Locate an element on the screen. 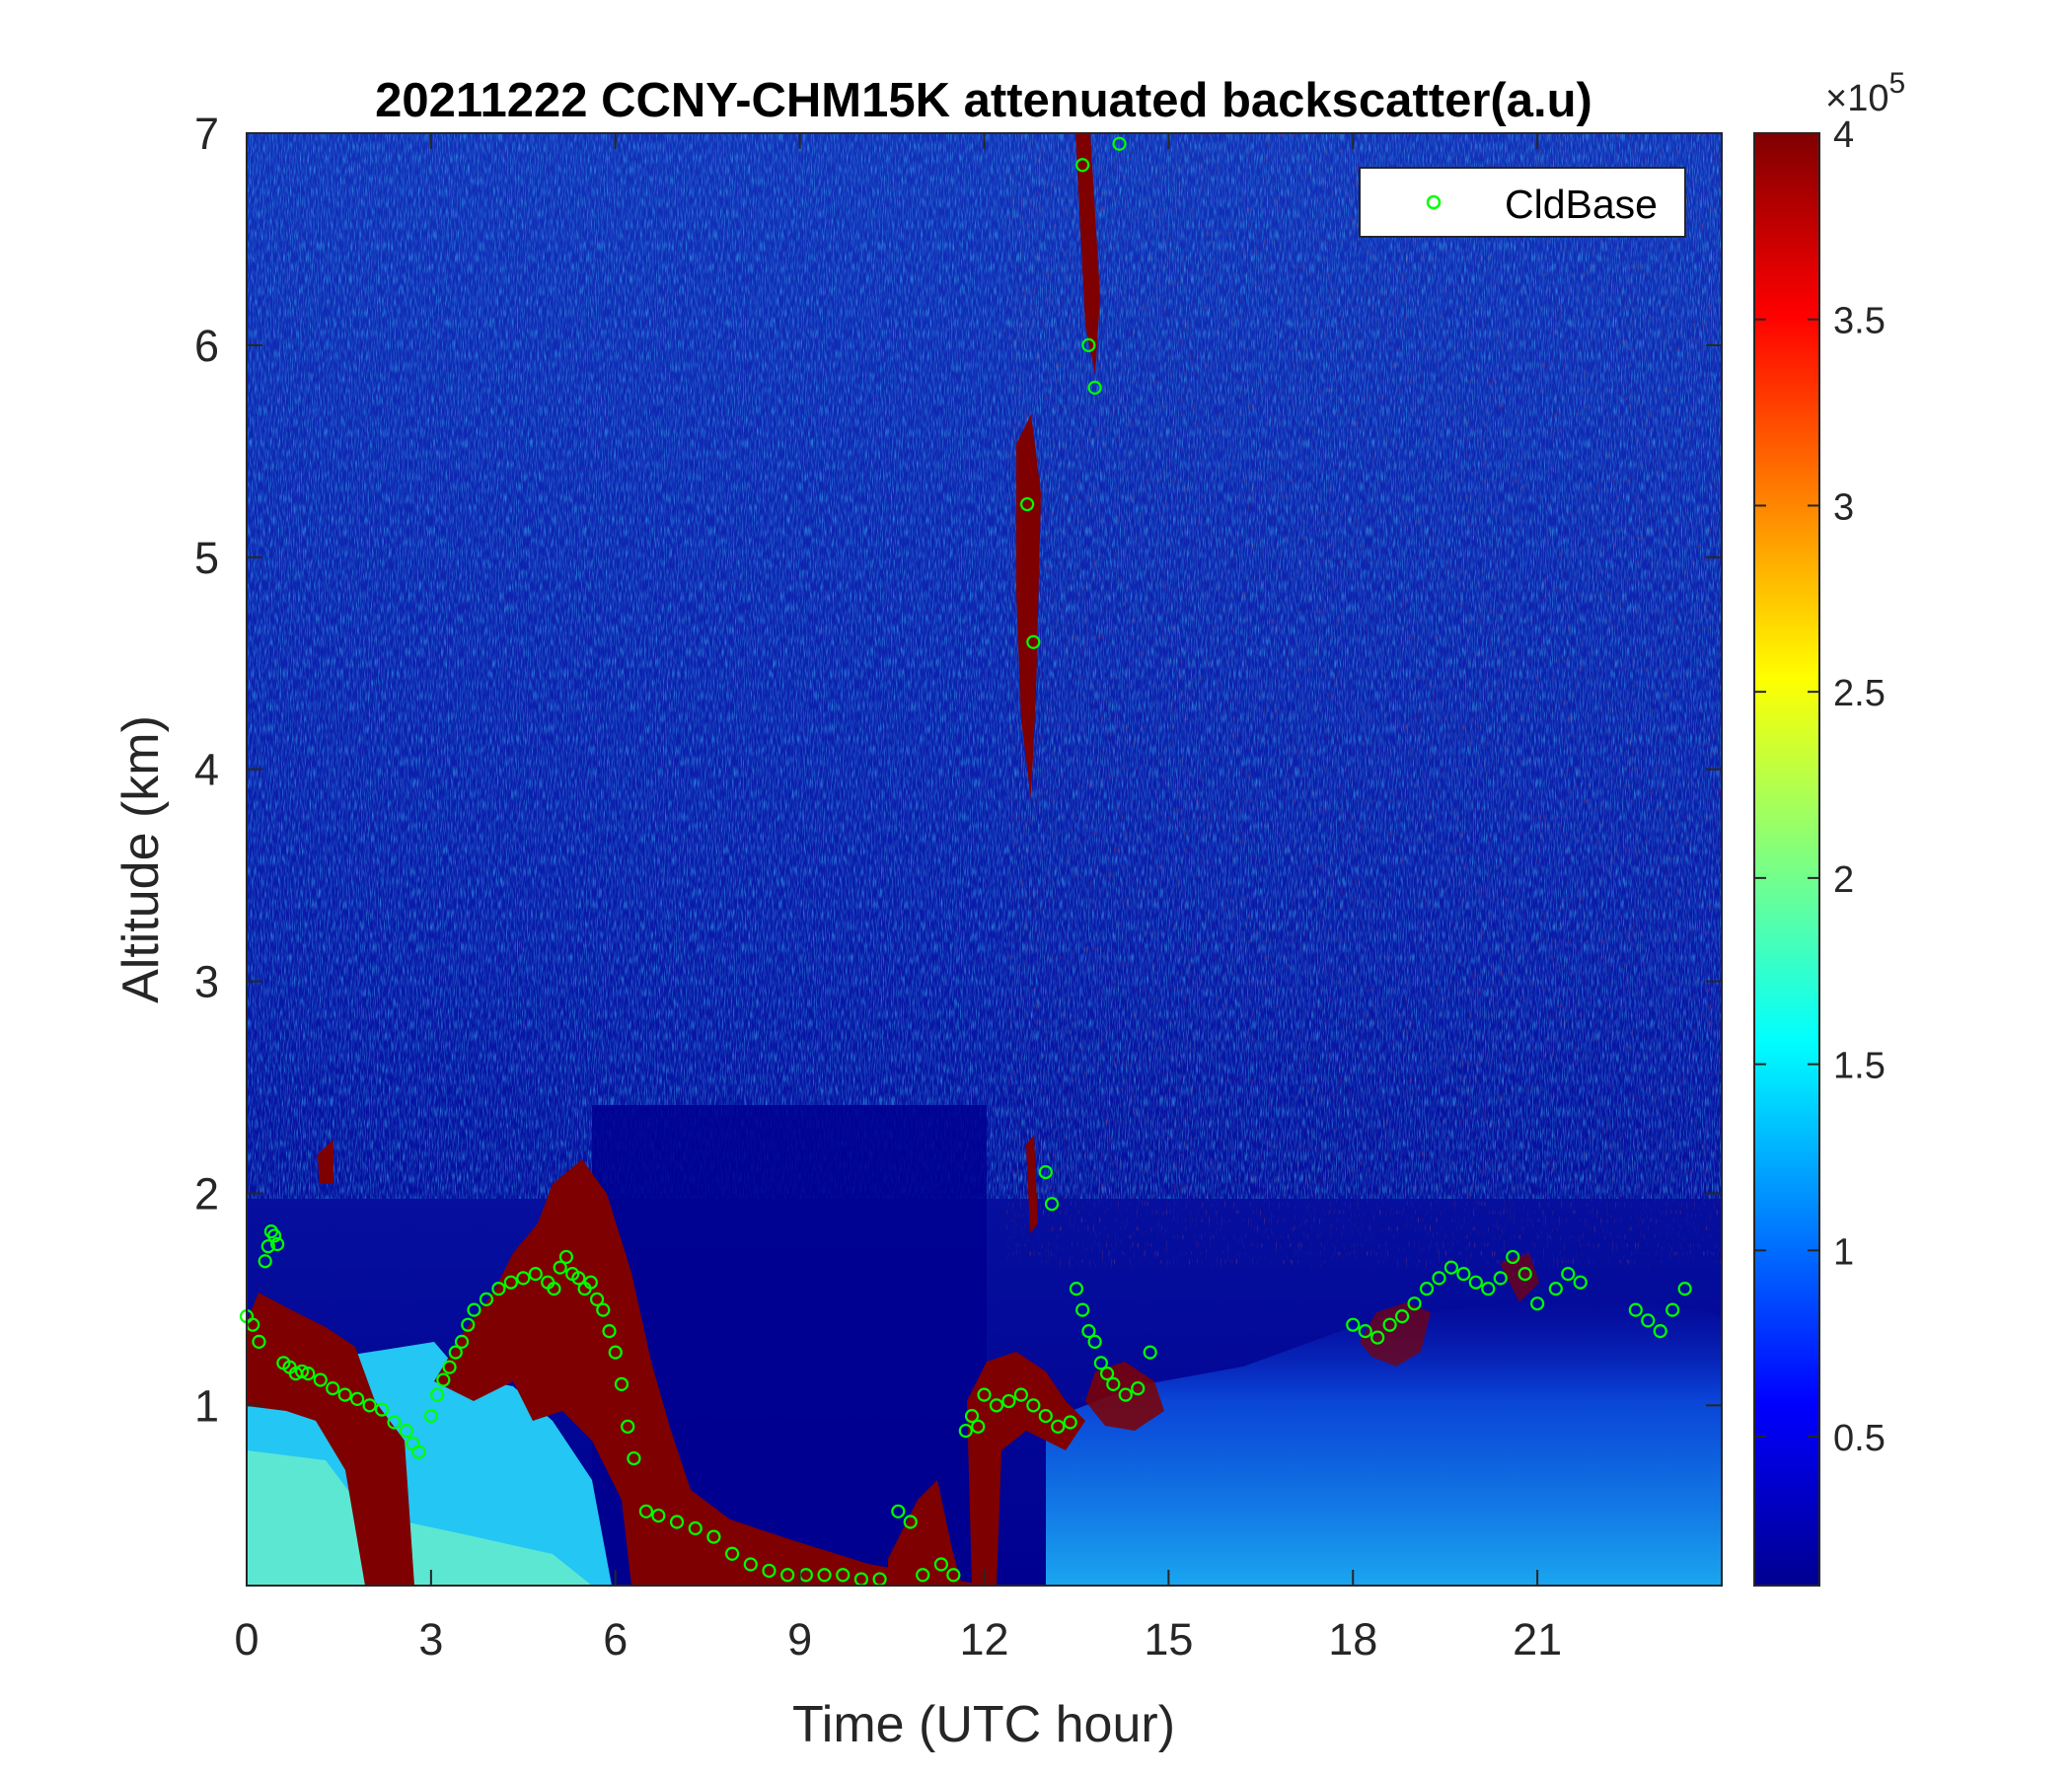 The width and height of the screenshot is (2072, 1776). colorbar-tick-label: 0.5 is located at coordinates (1860, 1439).